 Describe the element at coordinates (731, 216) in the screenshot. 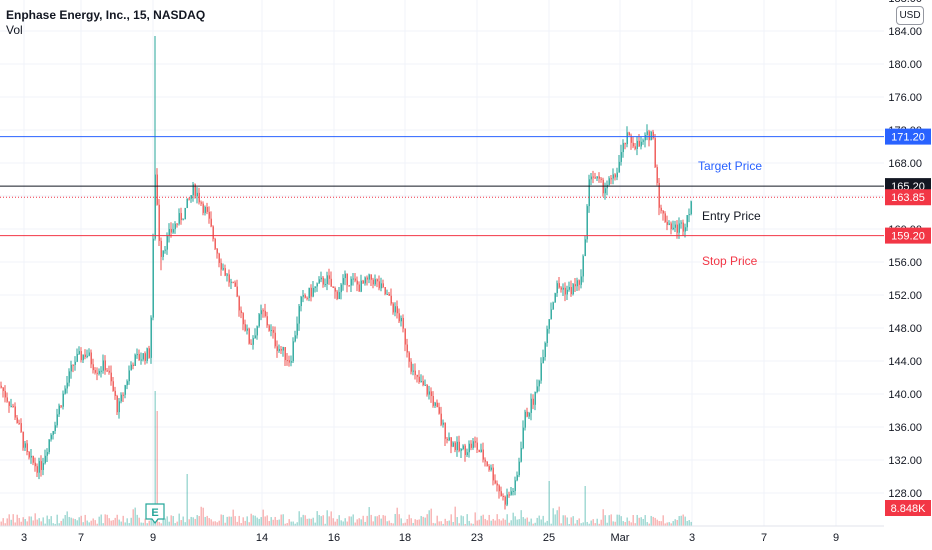

I see `entry-price-label: Entry Price` at that location.